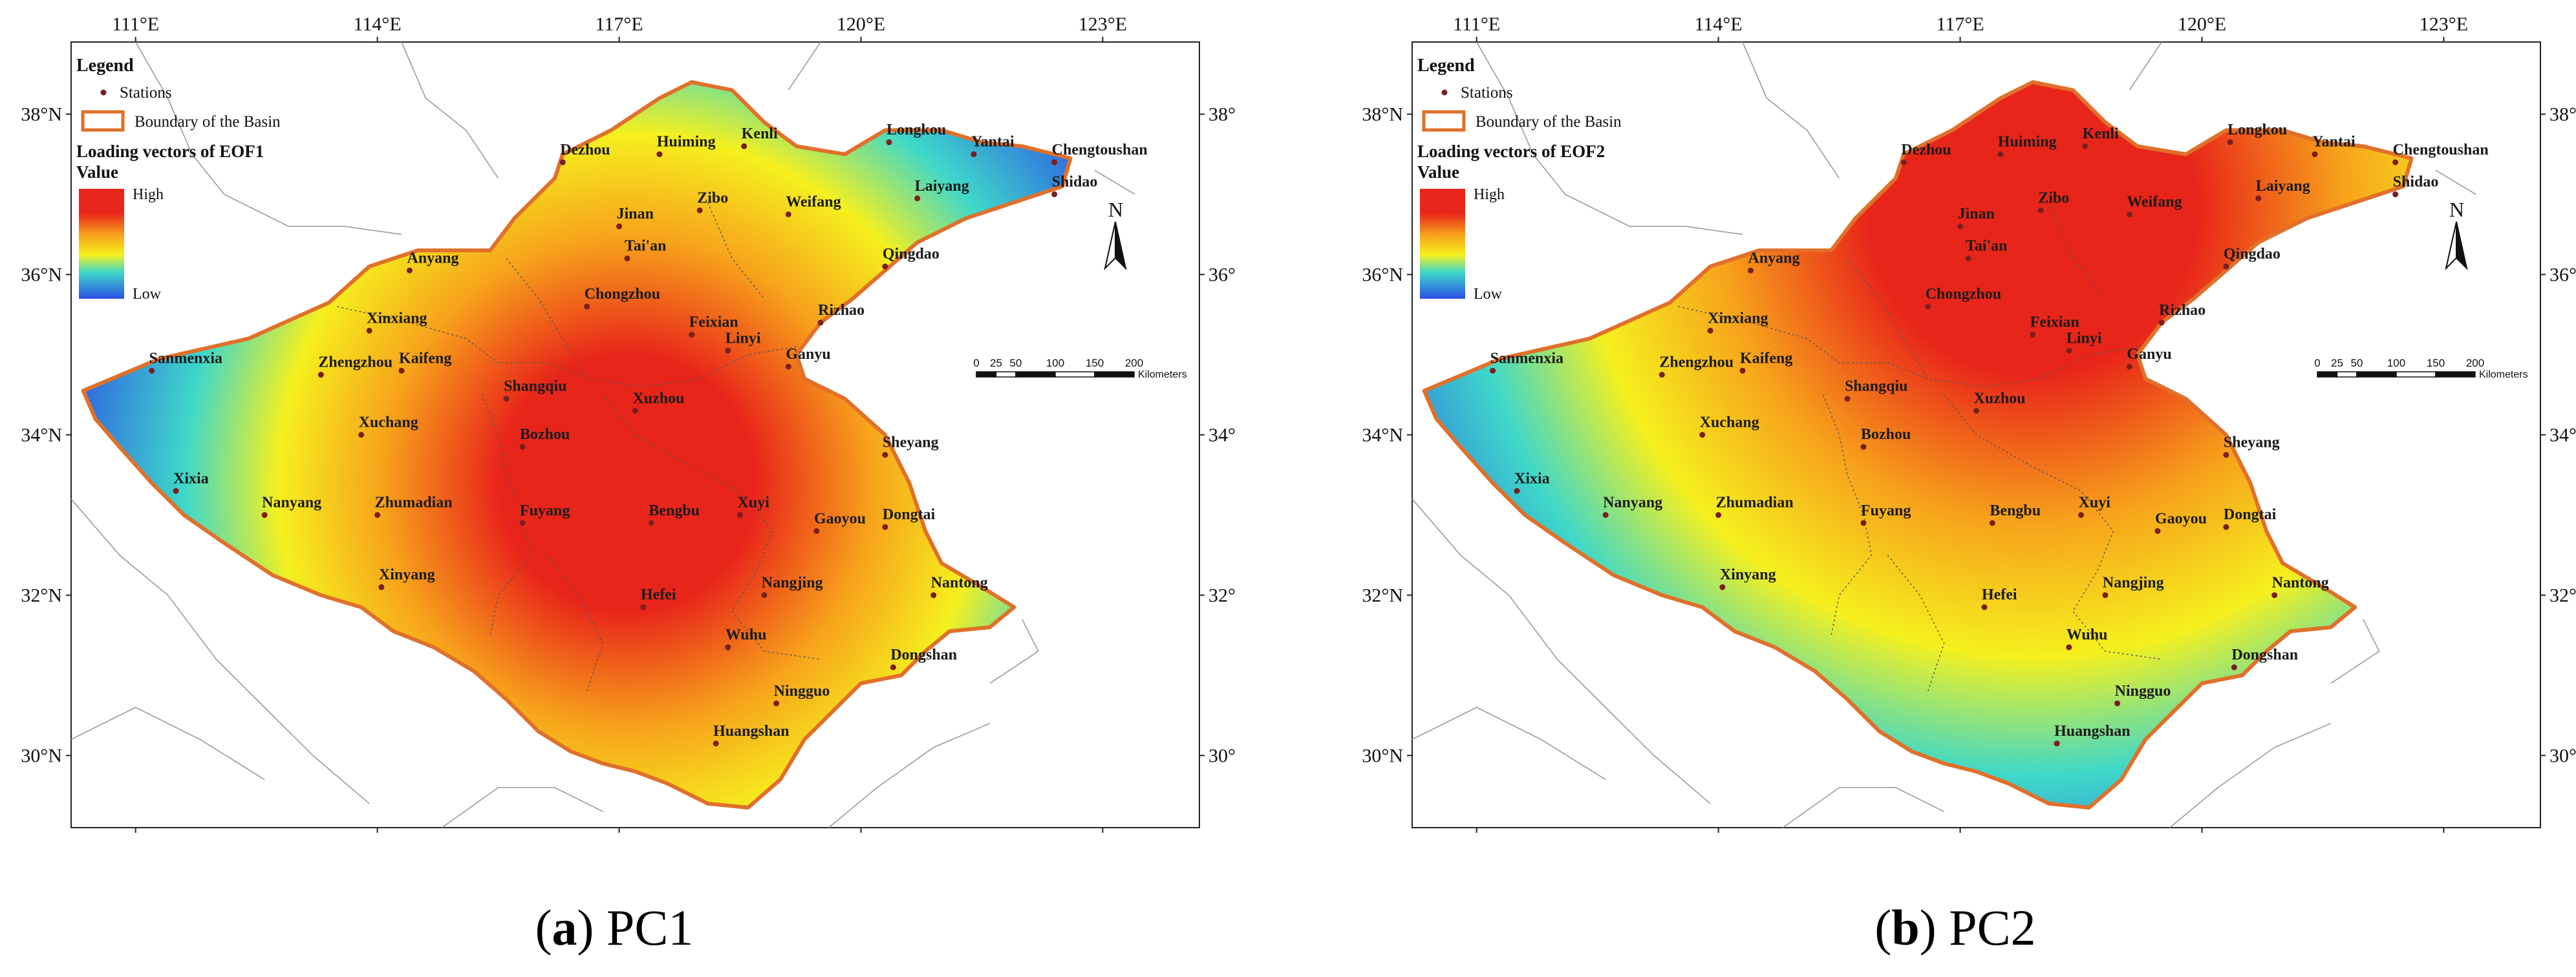  What do you see at coordinates (2015, 511) in the screenshot?
I see `station-label: Bengbu` at bounding box center [2015, 511].